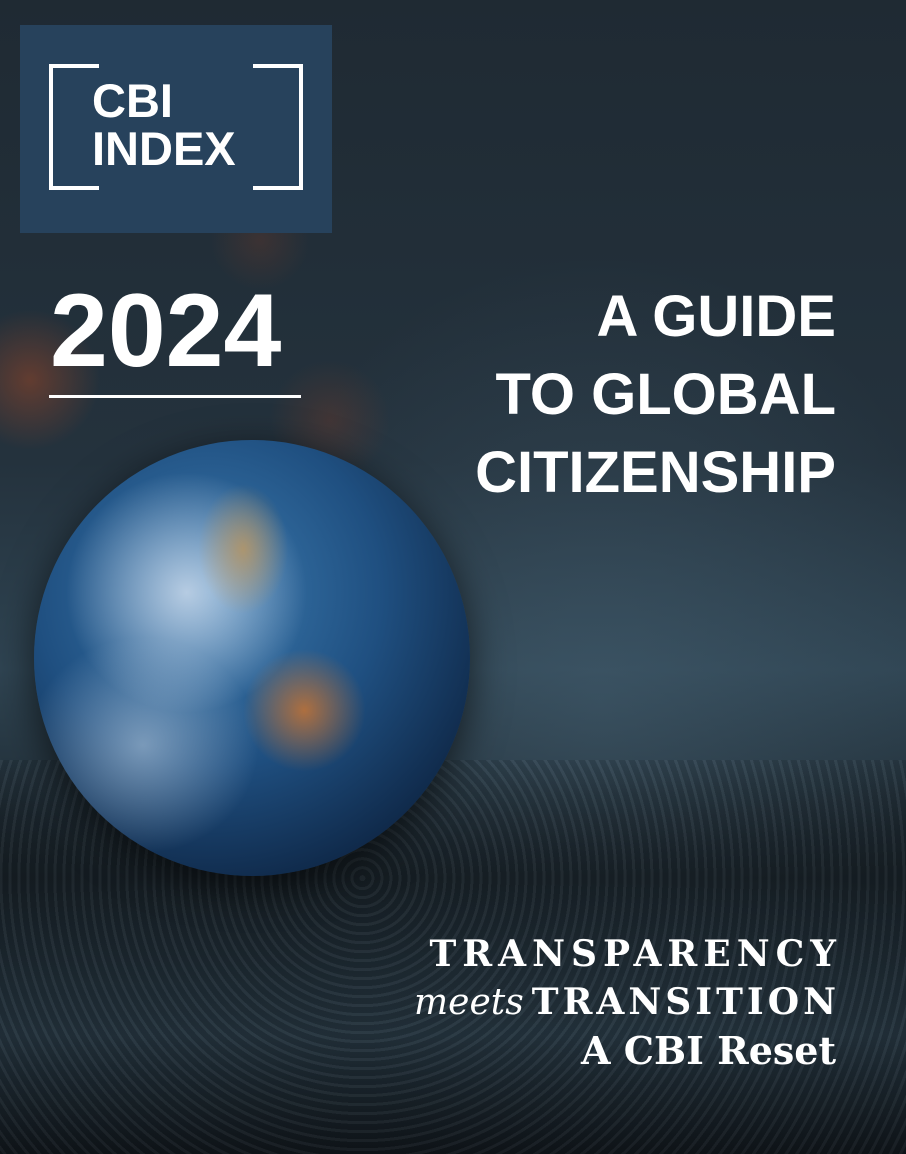 The image size is (906, 1154). I want to click on right-bracket, so click(278, 127).